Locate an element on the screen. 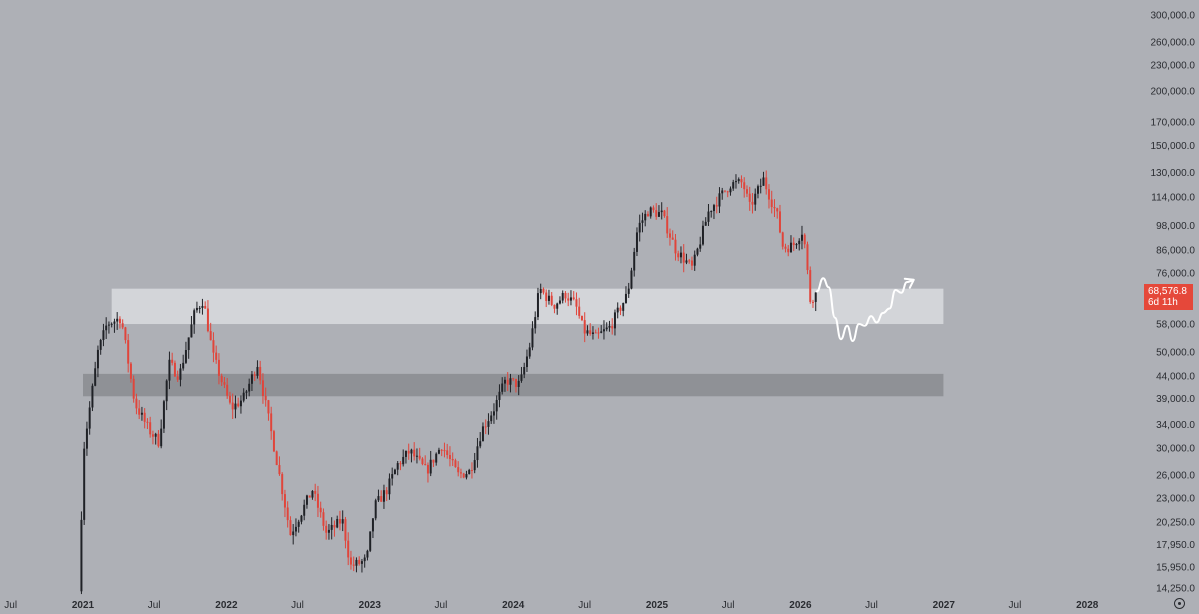 Image resolution: width=1199 pixels, height=614 pixels. x-tick-label: 2028 is located at coordinates (1087, 605).